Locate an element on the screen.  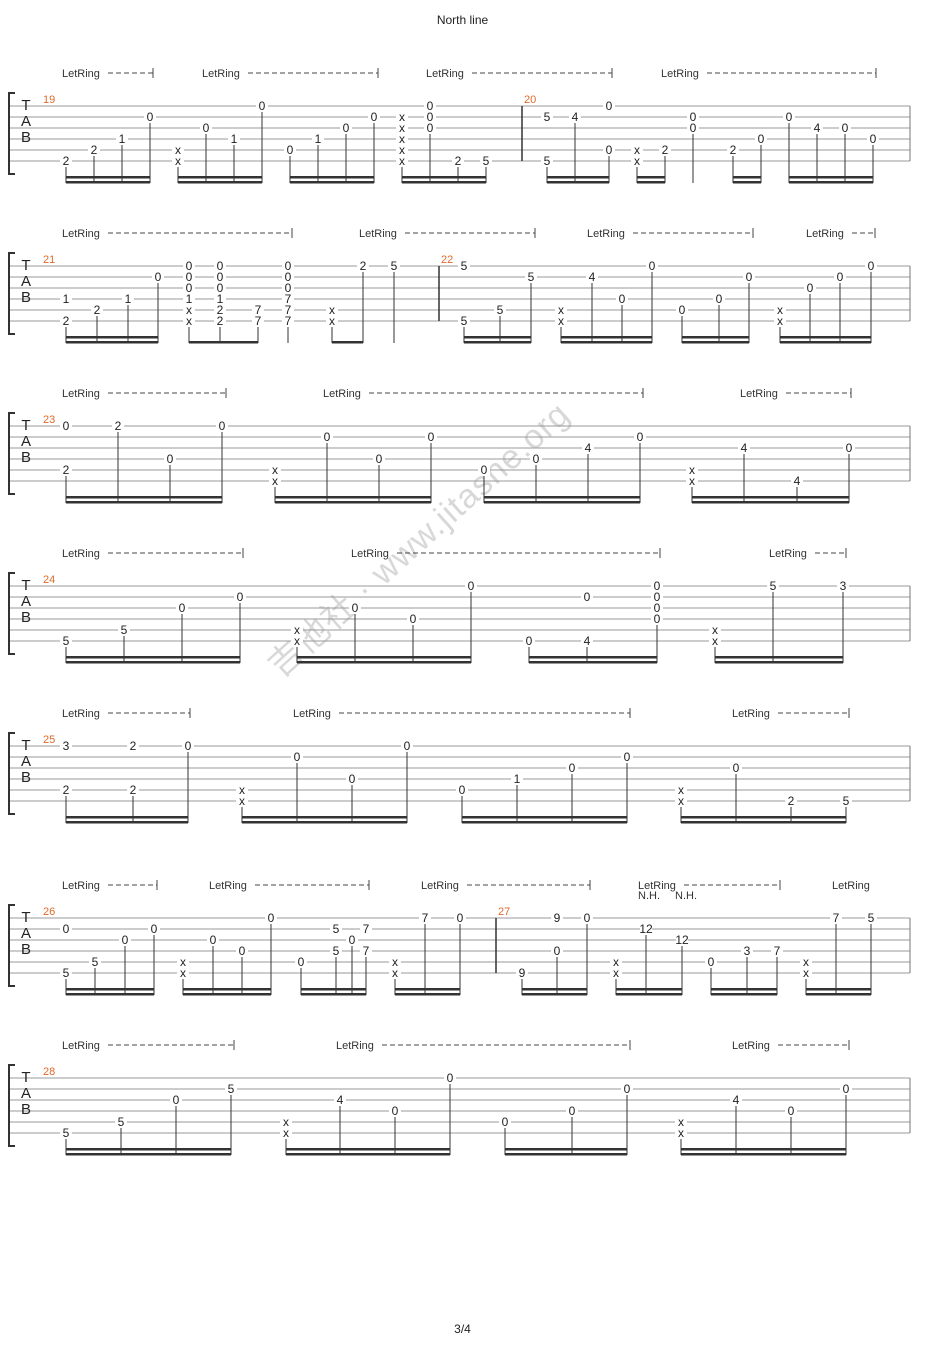
fret-number: 7 is located at coordinates (777, 951).